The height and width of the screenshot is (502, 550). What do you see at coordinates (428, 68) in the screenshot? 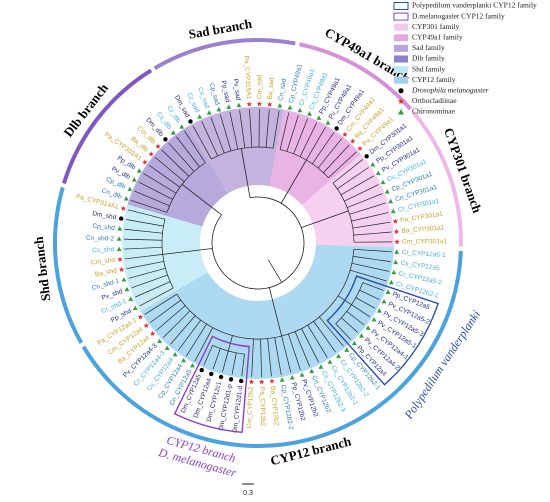
I see `legend-label: Shd family` at bounding box center [428, 68].